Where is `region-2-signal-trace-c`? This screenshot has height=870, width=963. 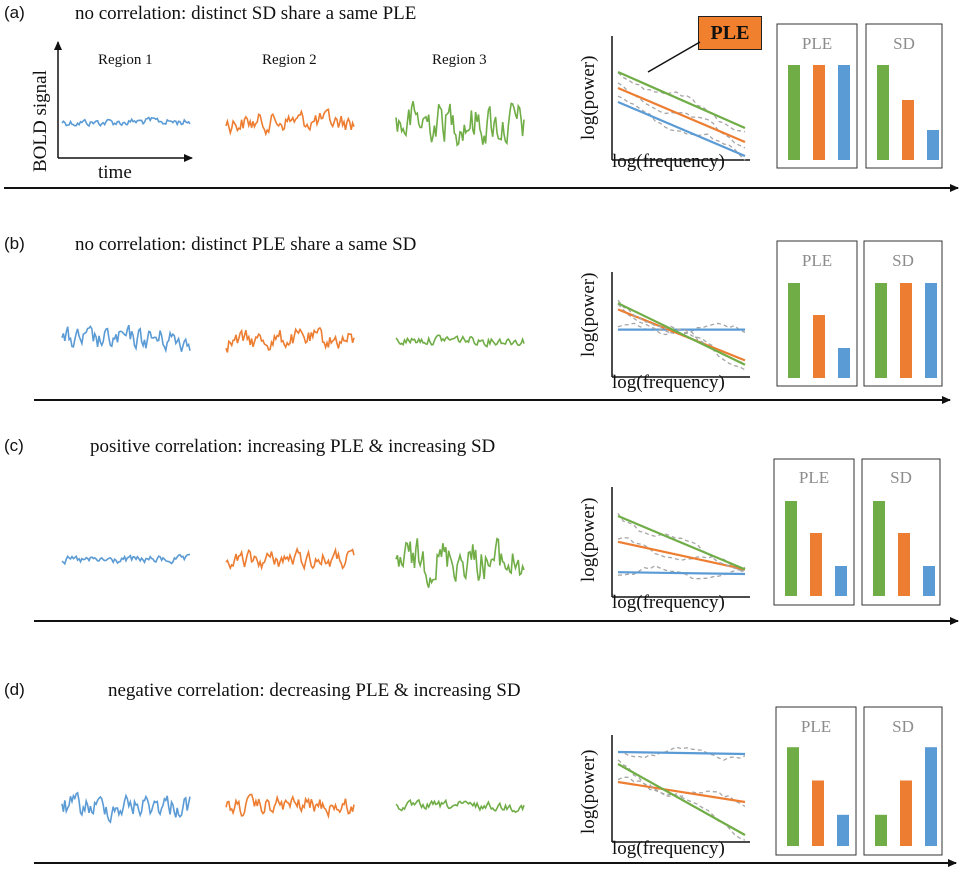 region-2-signal-trace-c is located at coordinates (290, 559).